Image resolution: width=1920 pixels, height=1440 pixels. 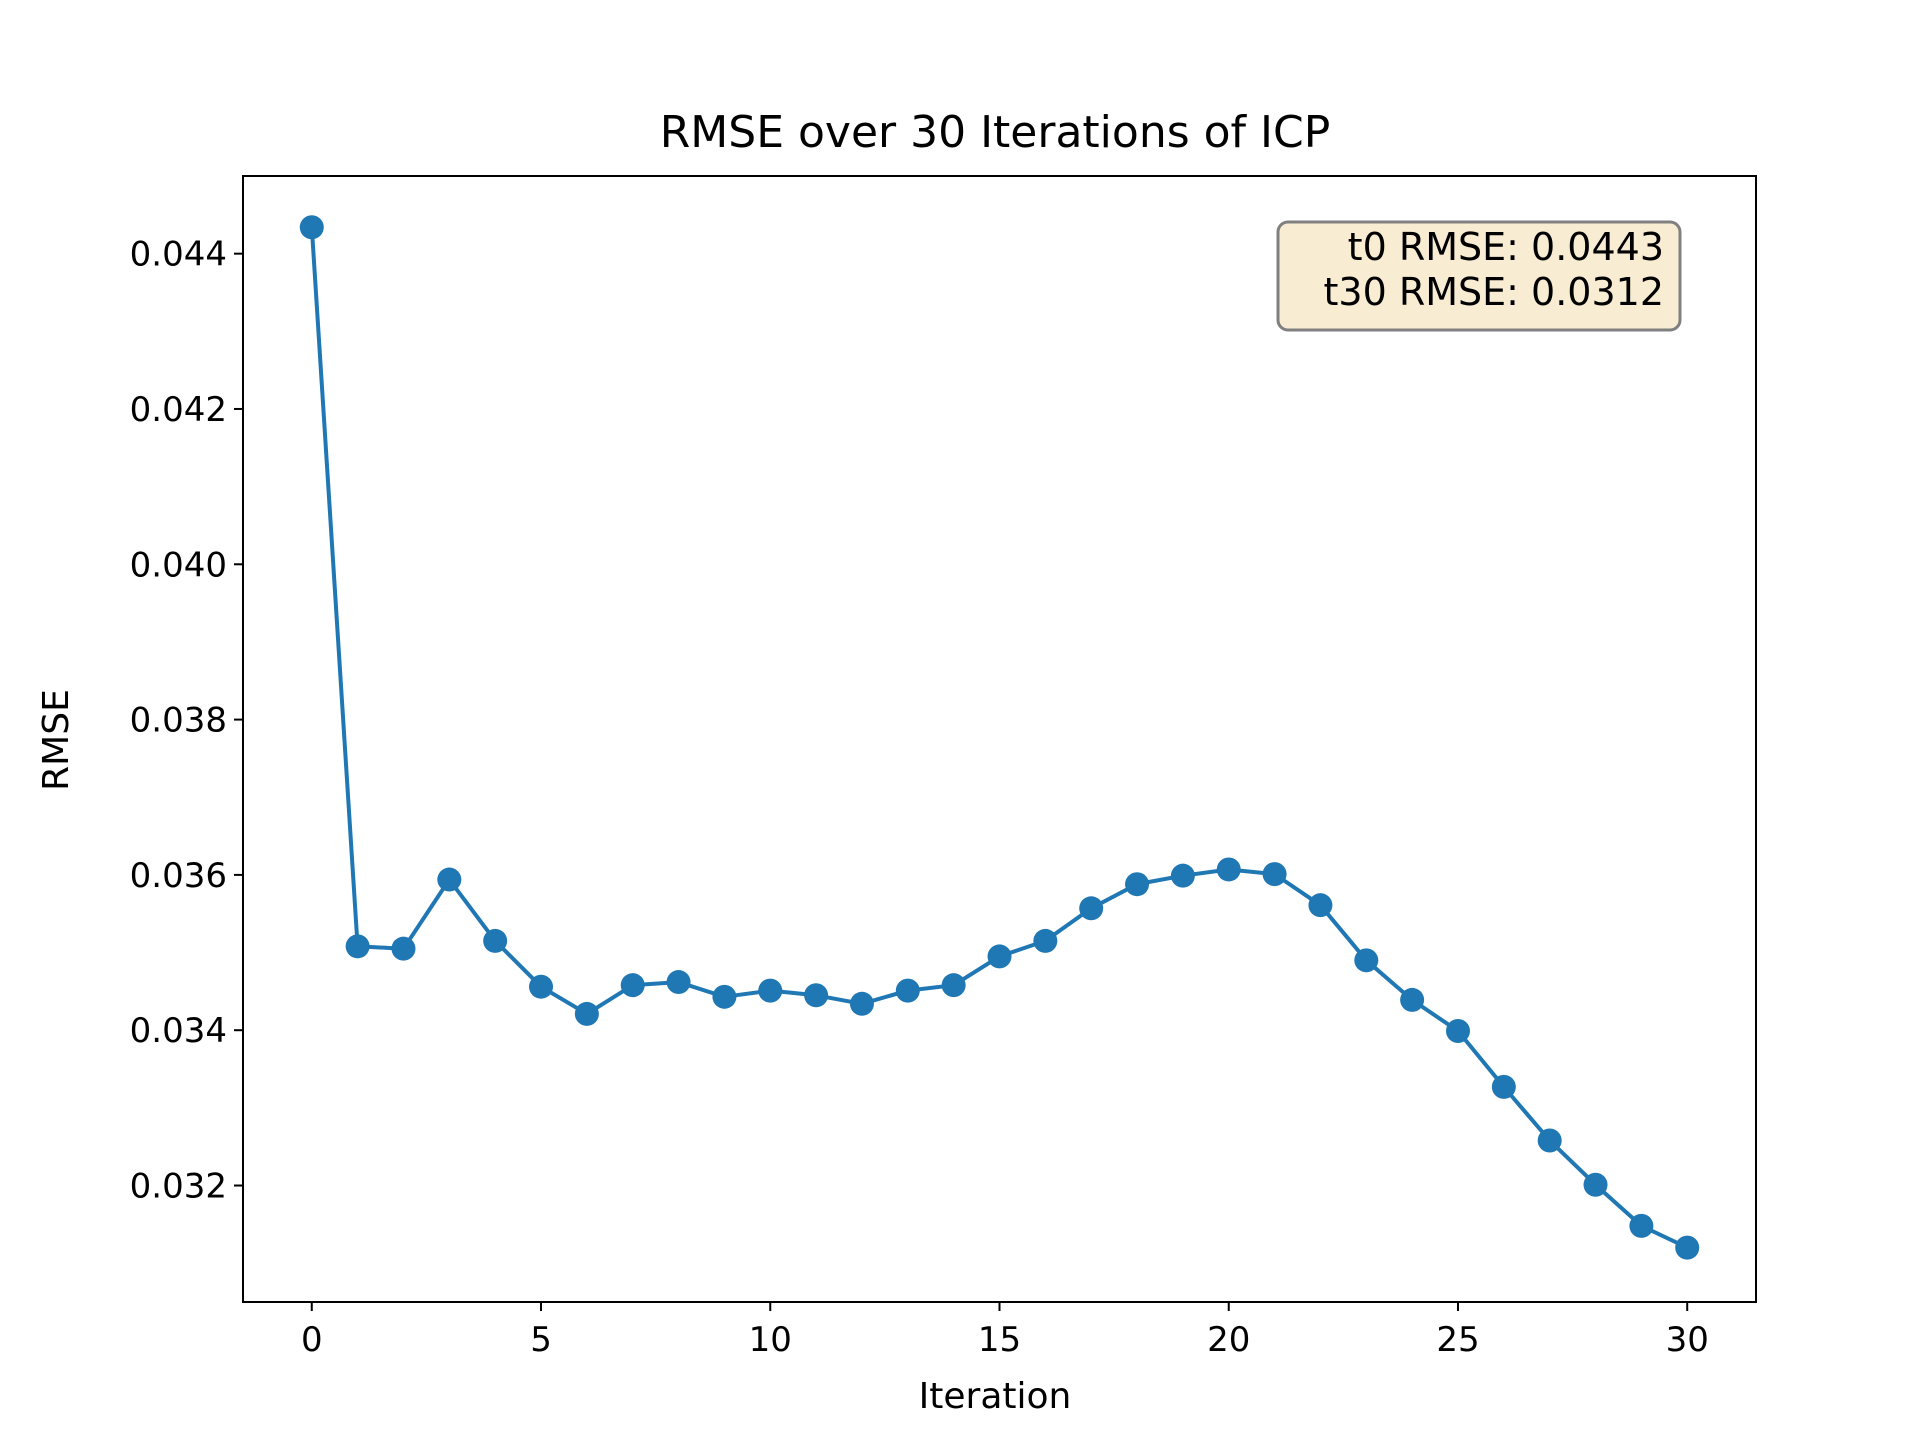 I want to click on y-tick-label: 0.032, so click(x=178, y=1187).